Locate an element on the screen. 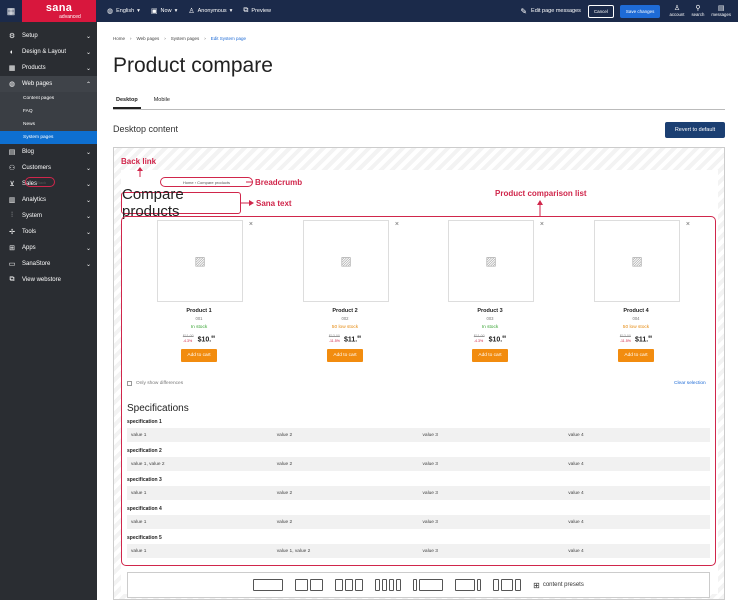 Image resolution: width=738 pixels, height=600 pixels. stock-status: In stock is located at coordinates (199, 327).